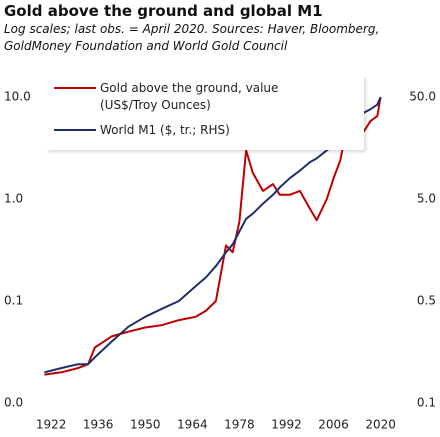 The height and width of the screenshot is (437, 440). I want to click on y-tick-label: 0.0, so click(13, 403).